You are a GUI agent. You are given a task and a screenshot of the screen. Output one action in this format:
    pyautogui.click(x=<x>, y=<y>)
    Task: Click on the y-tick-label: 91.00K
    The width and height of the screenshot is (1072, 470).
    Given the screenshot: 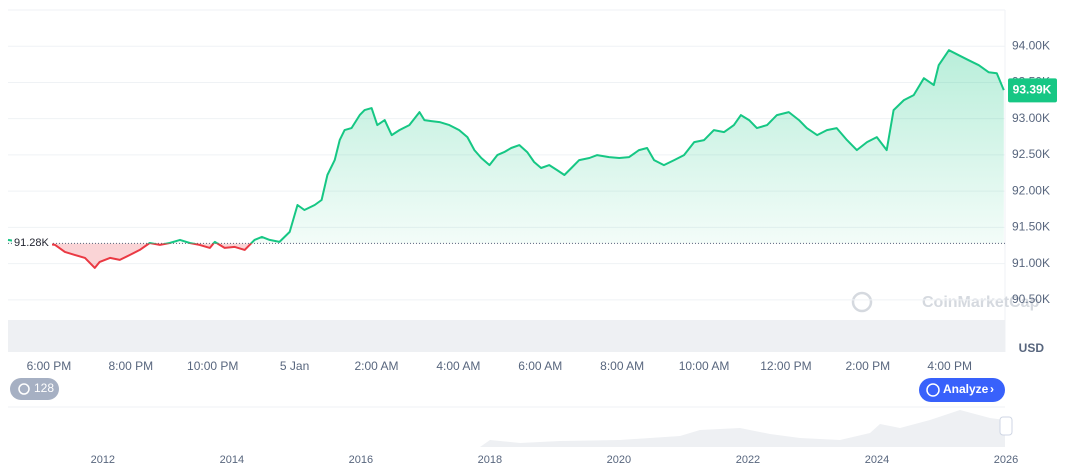 What is the action you would take?
    pyautogui.click(x=1031, y=263)
    